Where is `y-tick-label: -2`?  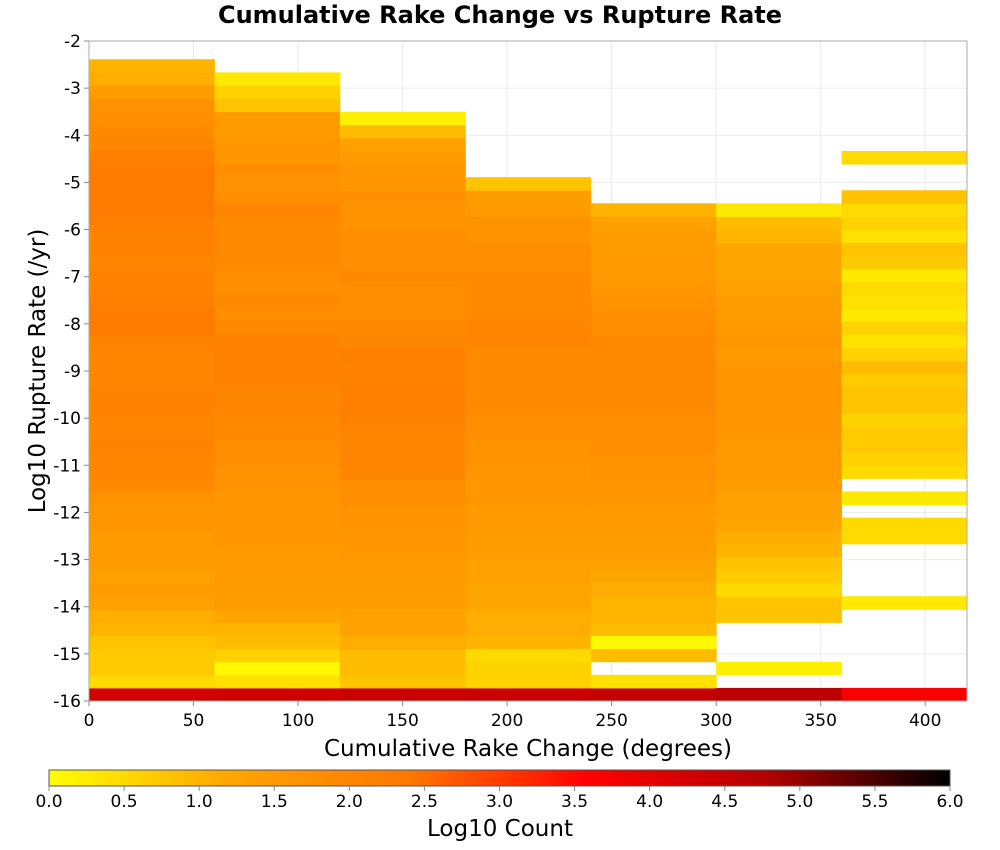
y-tick-label: -2 is located at coordinates (72, 42).